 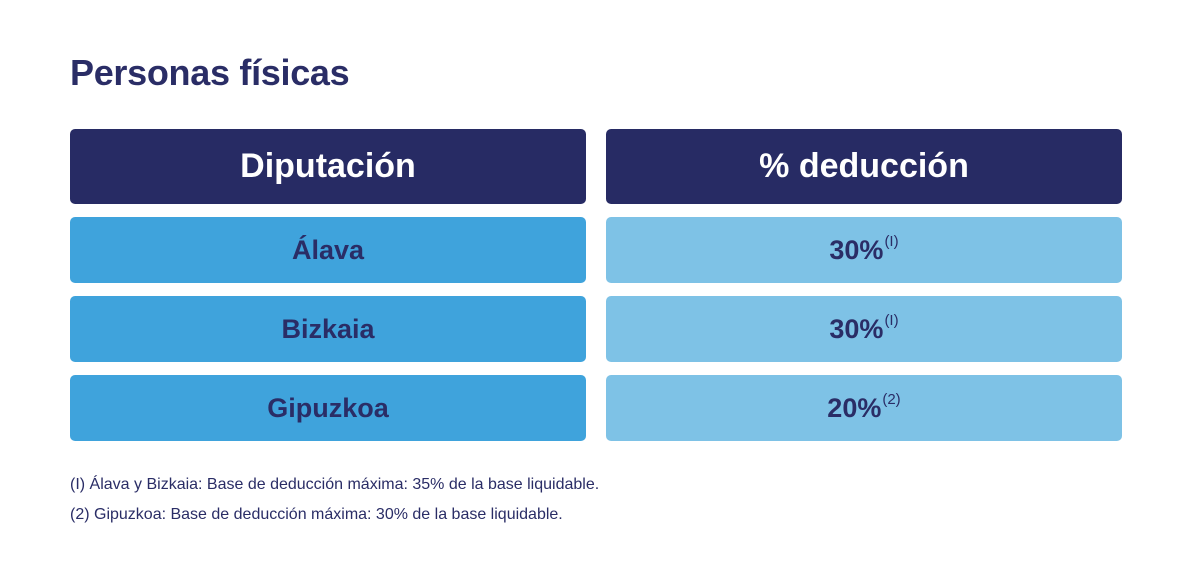 I want to click on cell-diputacion: Álava, so click(x=328, y=250).